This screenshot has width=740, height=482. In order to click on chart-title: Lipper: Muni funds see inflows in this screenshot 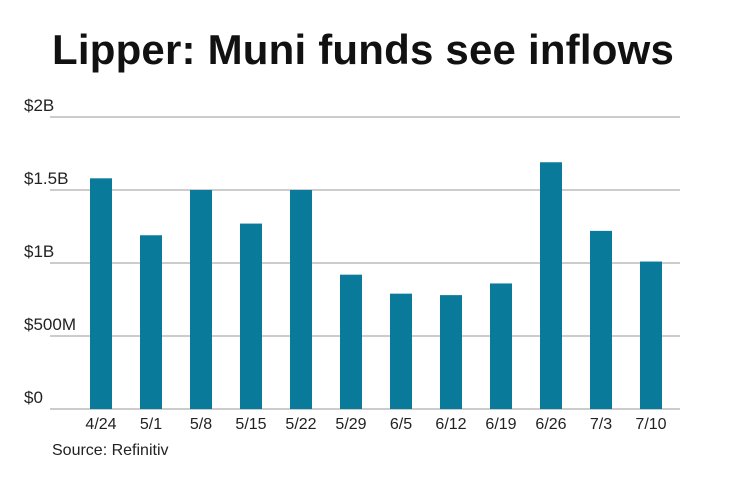, I will do `click(363, 49)`.